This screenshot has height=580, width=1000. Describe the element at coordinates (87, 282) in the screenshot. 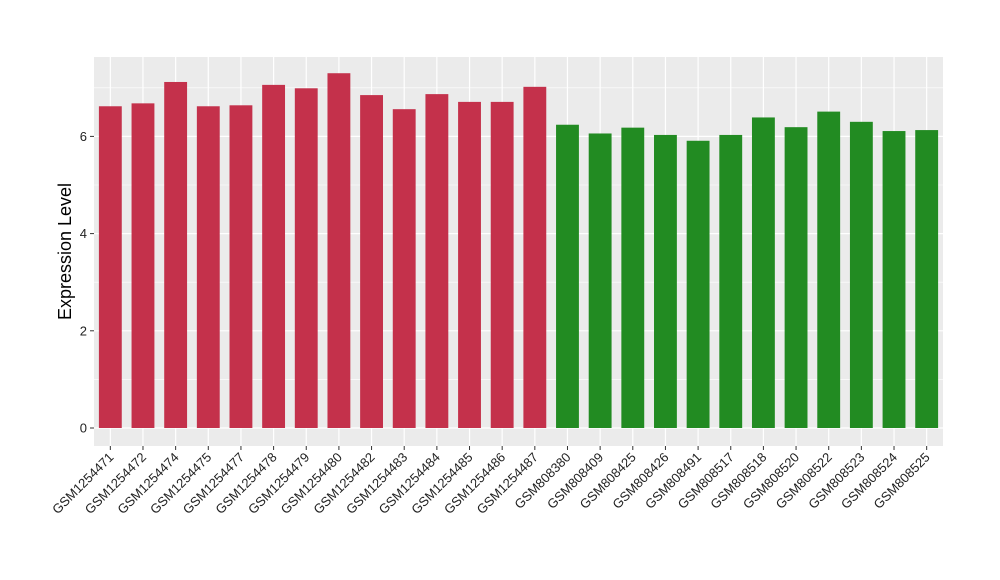

I see `y-axis: 0 2 4 6` at that location.